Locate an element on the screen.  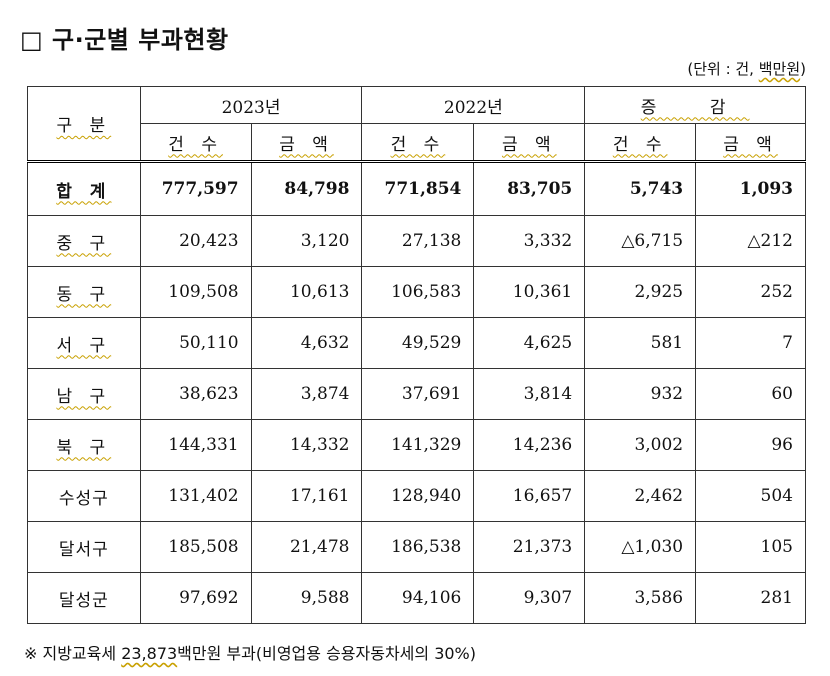
row-label: 합 계 is located at coordinates (84, 188).